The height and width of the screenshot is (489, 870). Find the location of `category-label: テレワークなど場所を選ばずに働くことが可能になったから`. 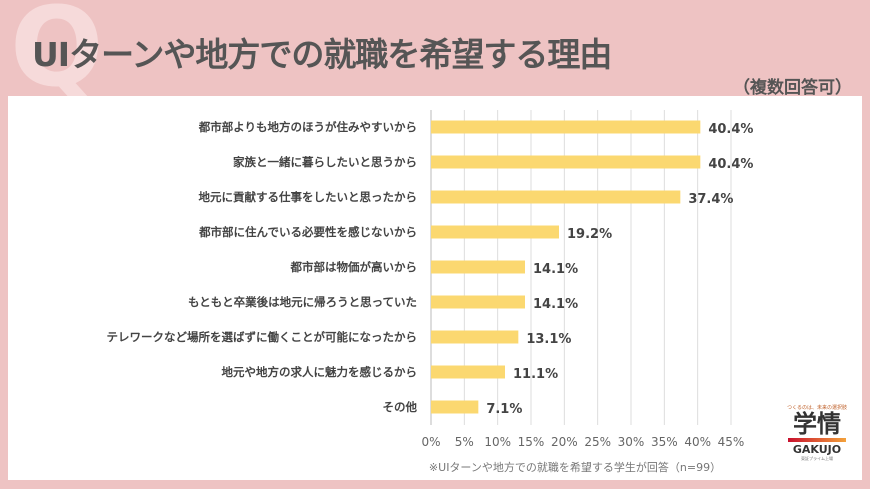

category-label: テレワークなど場所を選ばずに働くことが可能になったから is located at coordinates (262, 337).